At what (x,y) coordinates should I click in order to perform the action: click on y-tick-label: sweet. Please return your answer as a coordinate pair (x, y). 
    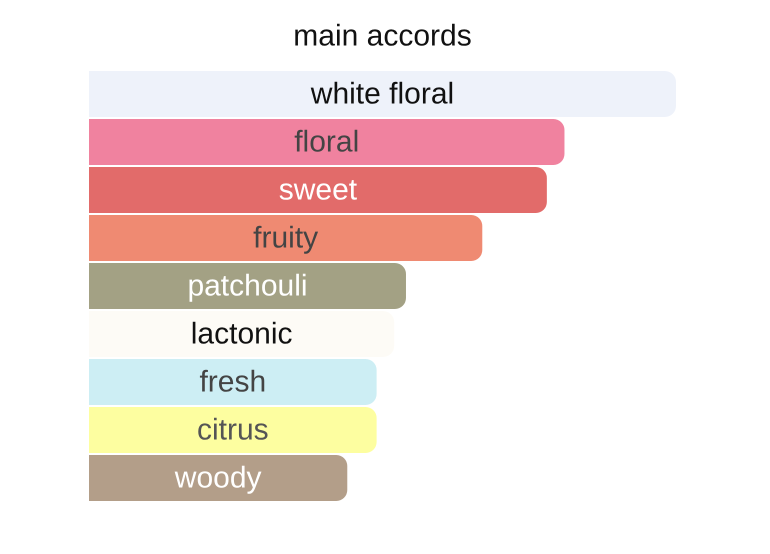
    Looking at the image, I should click on (318, 189).